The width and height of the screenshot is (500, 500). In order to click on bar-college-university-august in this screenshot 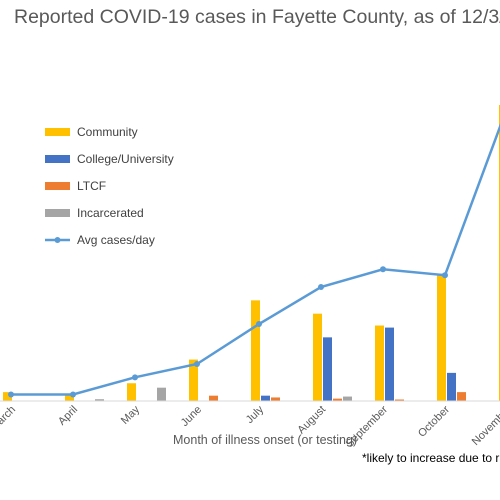, I will do `click(327, 369)`.